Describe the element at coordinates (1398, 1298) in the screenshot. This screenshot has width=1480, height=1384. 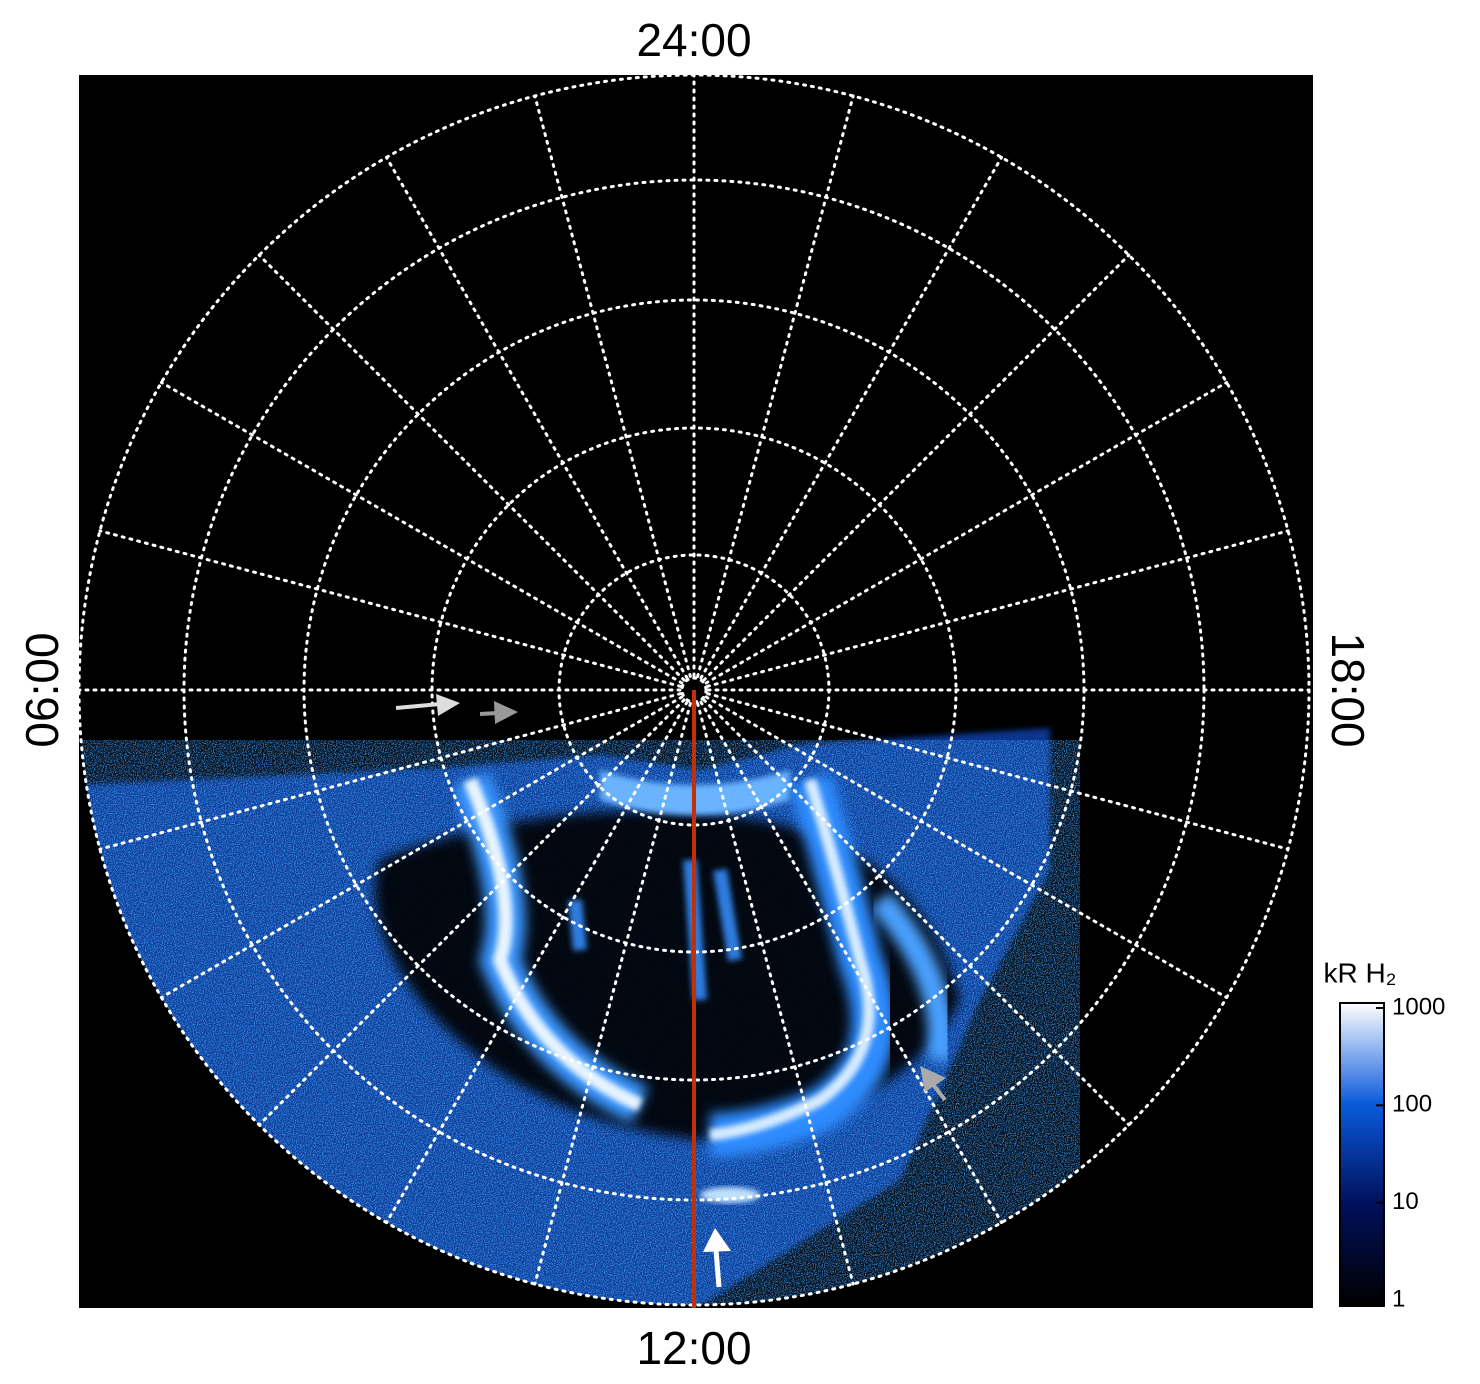
I see `colorbar-tick-label: 1` at that location.